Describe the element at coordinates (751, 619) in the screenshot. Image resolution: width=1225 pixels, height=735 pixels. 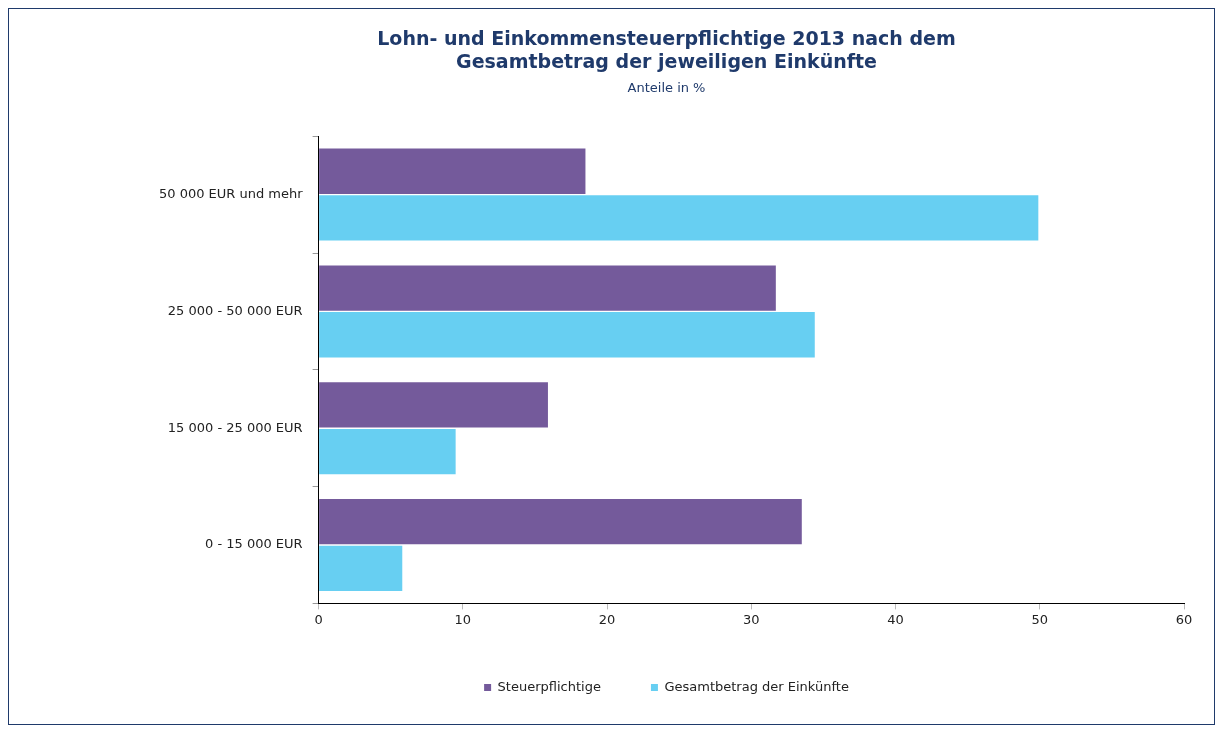
I see `x-tick-label: 30` at that location.